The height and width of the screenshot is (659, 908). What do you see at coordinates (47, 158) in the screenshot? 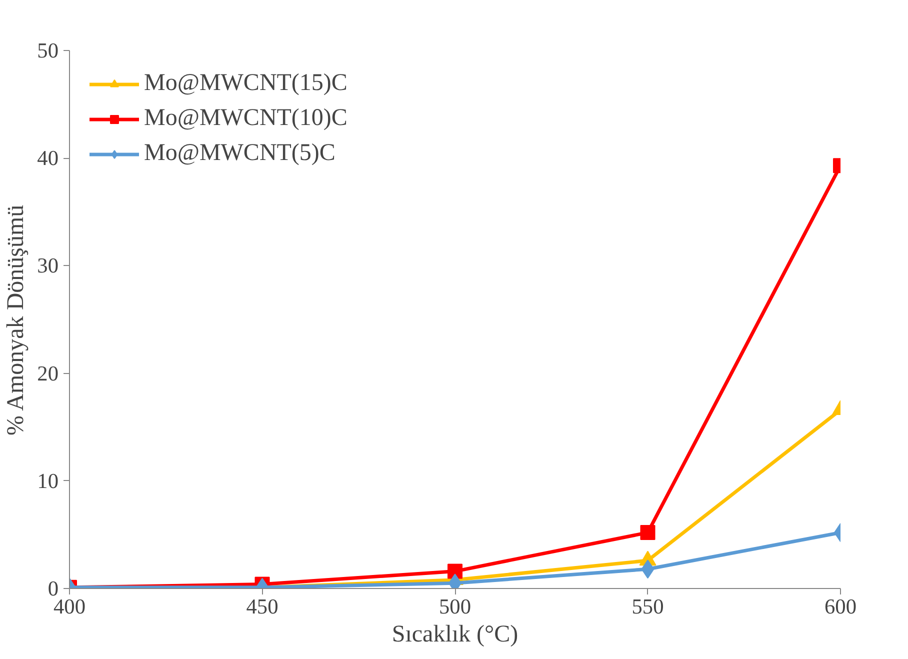
I see `y-tick-label: 40` at bounding box center [47, 158].